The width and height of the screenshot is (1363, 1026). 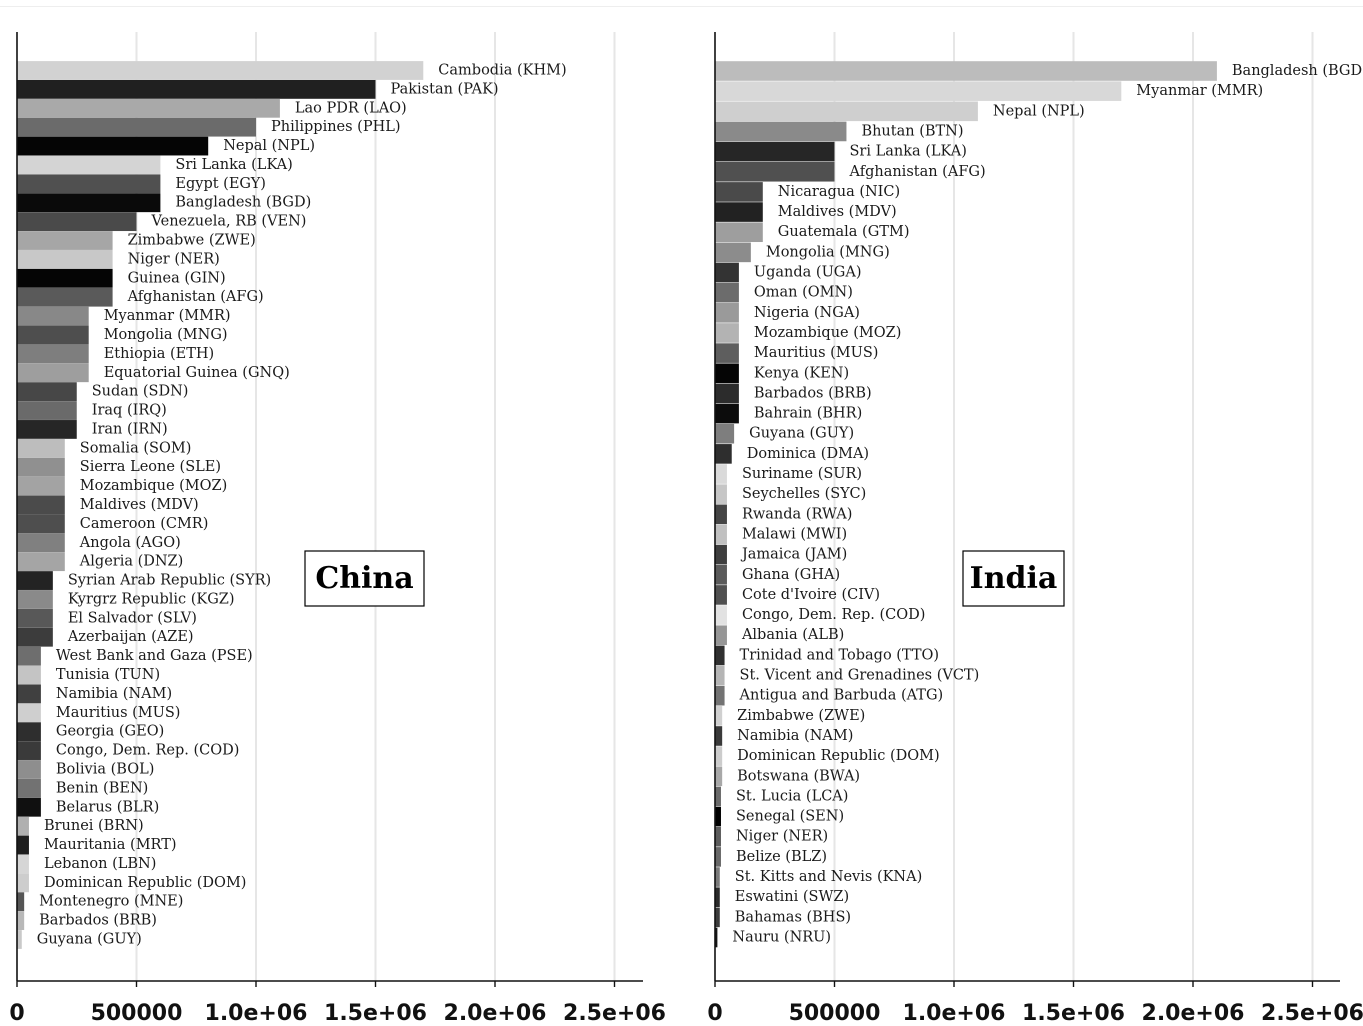 What do you see at coordinates (860, 676) in the screenshot?
I see `india-bar-label: St. Vicent and Grenadines (VCT)` at bounding box center [860, 676].